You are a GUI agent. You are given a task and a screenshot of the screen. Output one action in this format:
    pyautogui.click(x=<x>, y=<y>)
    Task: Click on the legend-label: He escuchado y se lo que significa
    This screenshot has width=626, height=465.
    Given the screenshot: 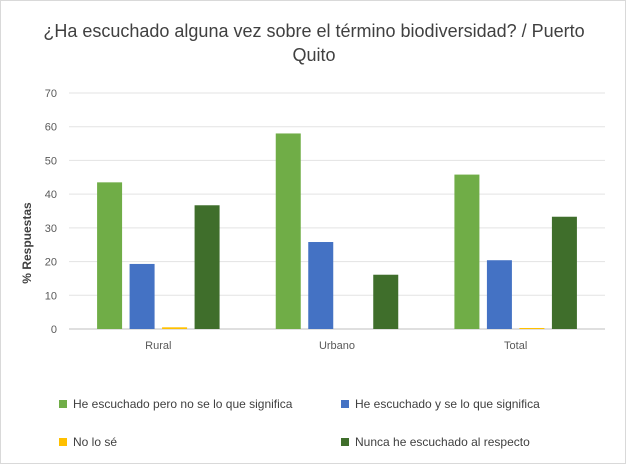 What is the action you would take?
    pyautogui.click(x=447, y=404)
    